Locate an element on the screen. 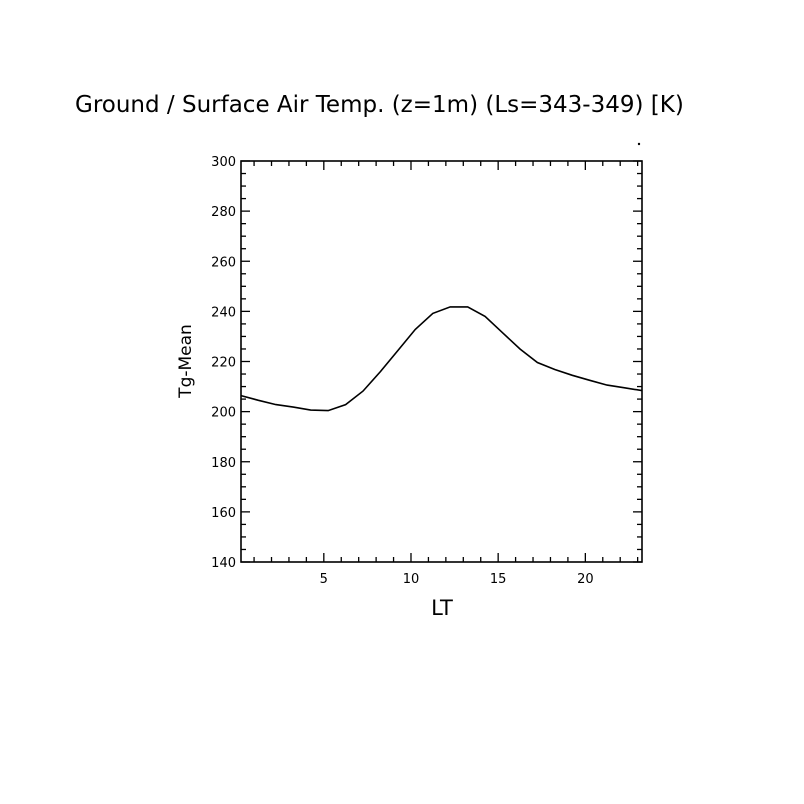 This screenshot has width=804, height=804. x-tick-label: 5 is located at coordinates (324, 579).